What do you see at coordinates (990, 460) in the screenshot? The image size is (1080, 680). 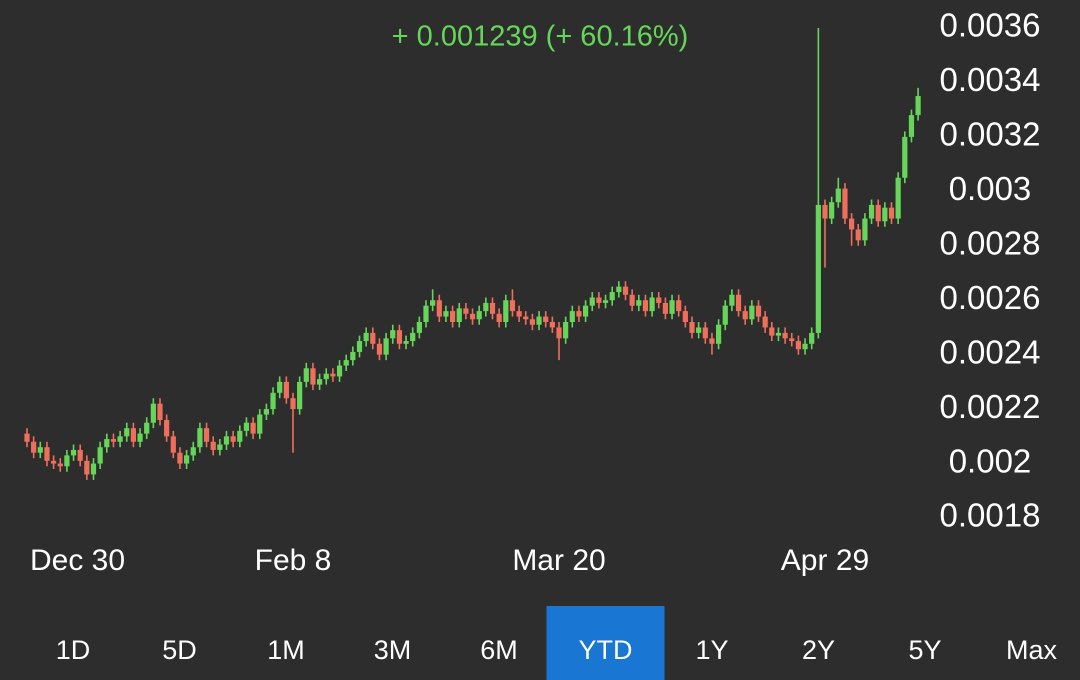 I see `y-tick-label: 0.002` at bounding box center [990, 460].